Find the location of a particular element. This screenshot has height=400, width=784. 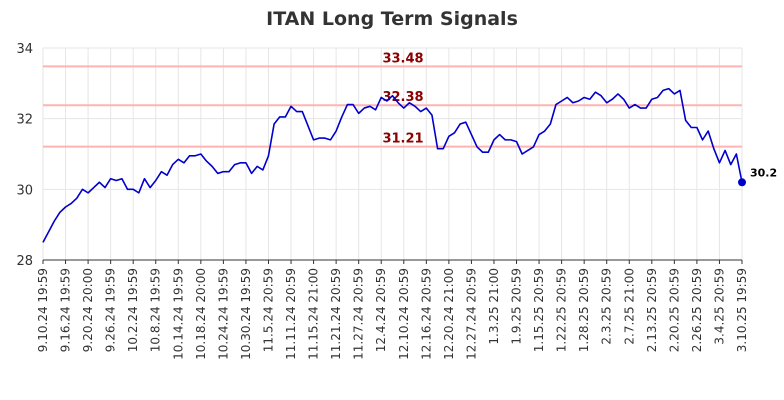

x-tick-label: 2.20.25 20:59 is located at coordinates (674, 310).